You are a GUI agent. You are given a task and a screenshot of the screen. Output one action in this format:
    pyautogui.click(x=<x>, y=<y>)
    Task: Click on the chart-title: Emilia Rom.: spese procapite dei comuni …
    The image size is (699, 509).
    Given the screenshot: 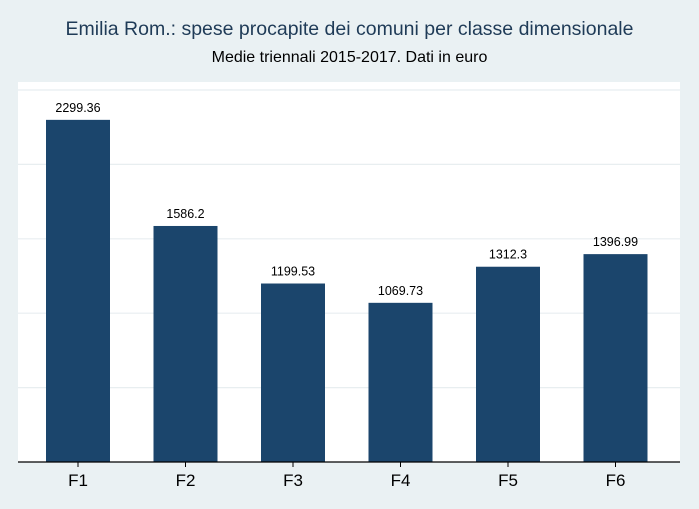 What is the action you would take?
    pyautogui.click(x=349, y=29)
    